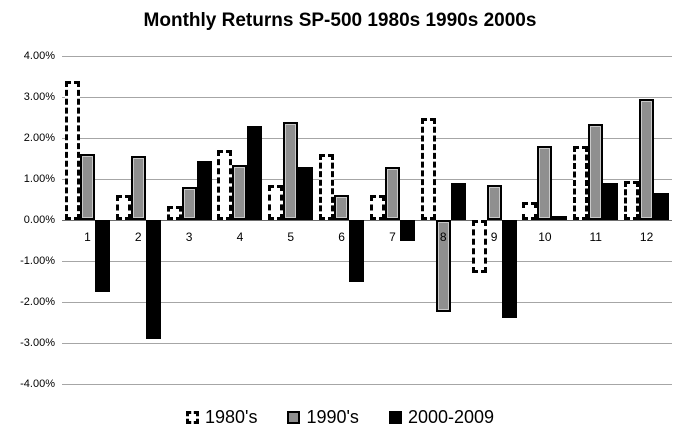 The height and width of the screenshot is (434, 680). Describe the element at coordinates (332, 417) in the screenshot. I see `legend-label: 1990's` at that location.